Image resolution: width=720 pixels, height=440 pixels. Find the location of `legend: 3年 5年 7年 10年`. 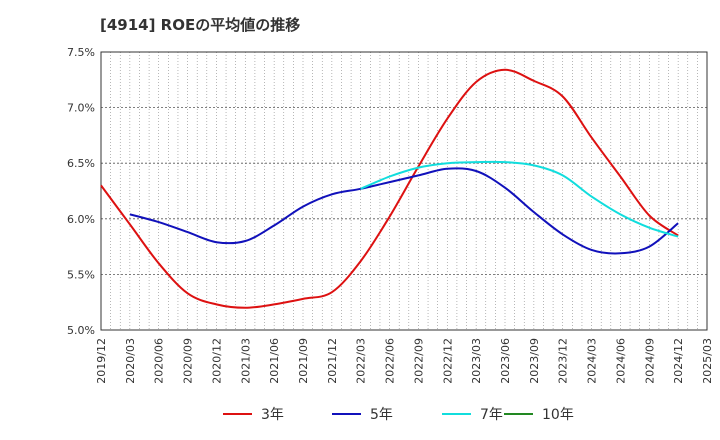

legend: 3年 5年 7年 10年 is located at coordinates (398, 415).